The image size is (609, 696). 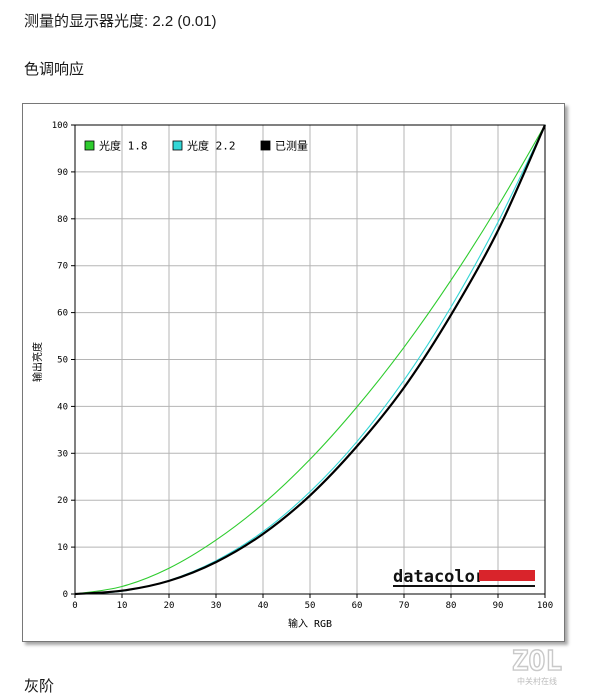 What do you see at coordinates (310, 606) in the screenshot?
I see `x-tick-label: 50` at bounding box center [310, 606].